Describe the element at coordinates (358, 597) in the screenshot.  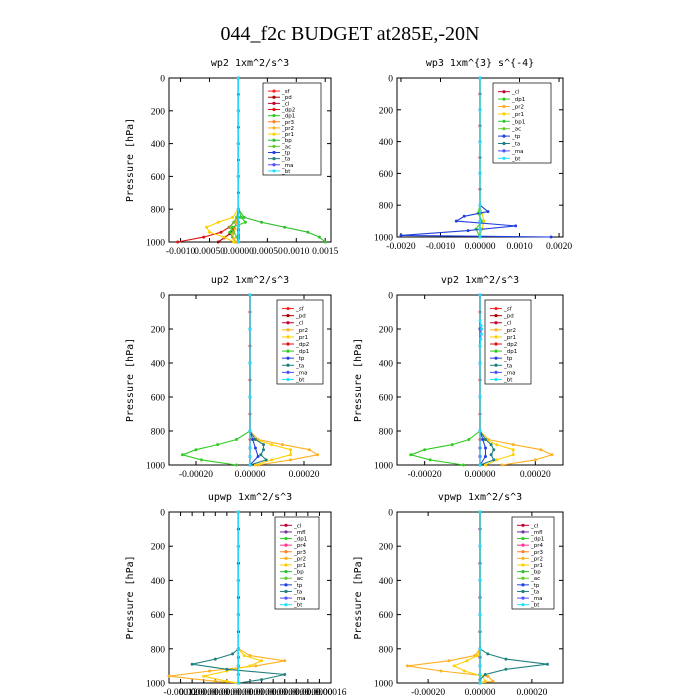
I see `y-axis-label: Pressure [hPa]` at that location.